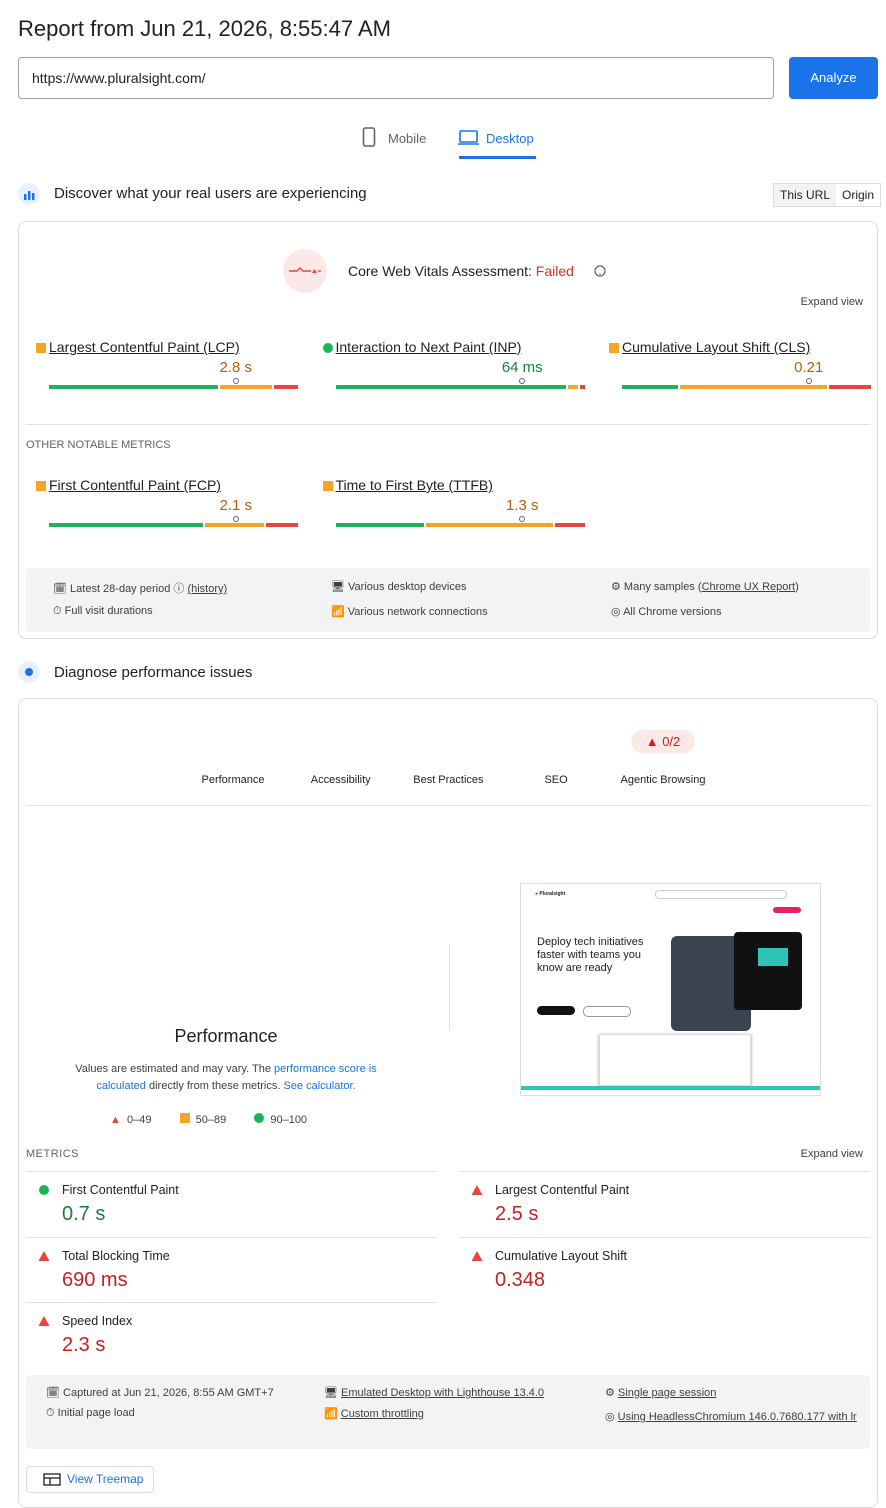  Describe the element at coordinates (562, 1190) in the screenshot. I see `metric-name: Largest Contentful Paint` at that location.